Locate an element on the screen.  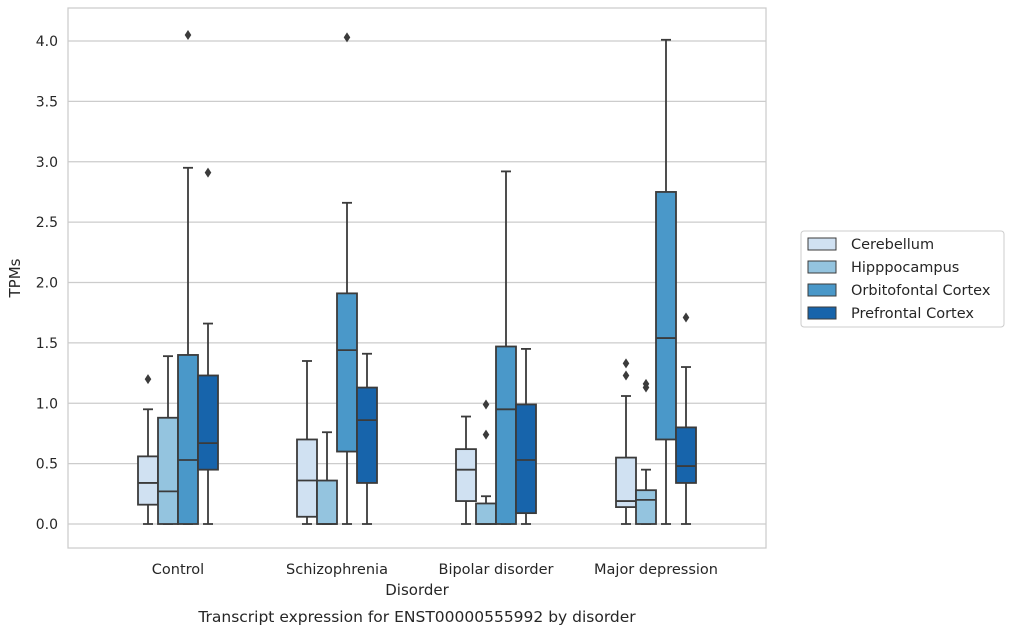
y-tick-label: 3.0 is located at coordinates (47, 163).